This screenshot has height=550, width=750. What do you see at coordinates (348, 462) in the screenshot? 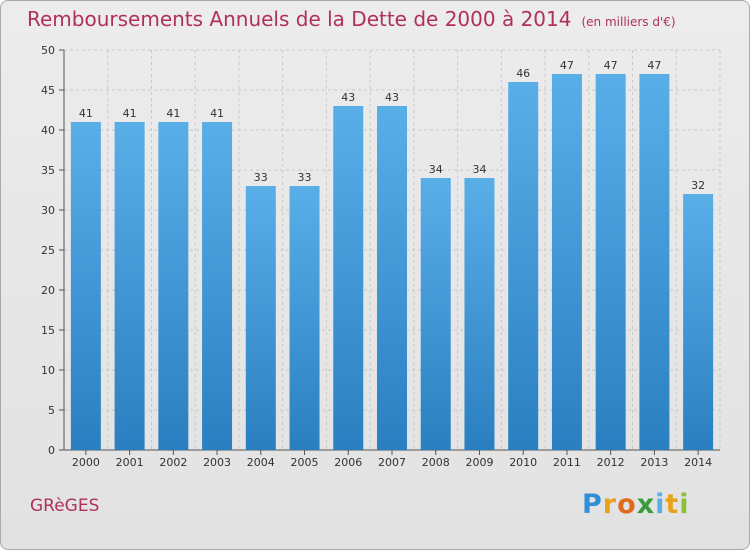
I see `x-tick-label: 2006` at bounding box center [348, 462].